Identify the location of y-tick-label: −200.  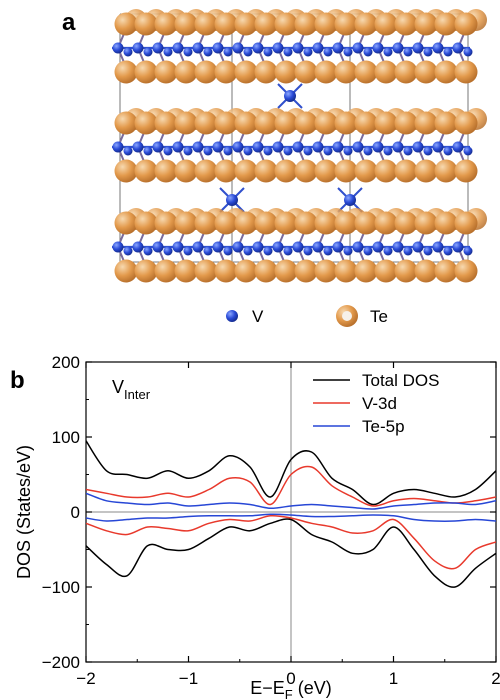
(61, 662).